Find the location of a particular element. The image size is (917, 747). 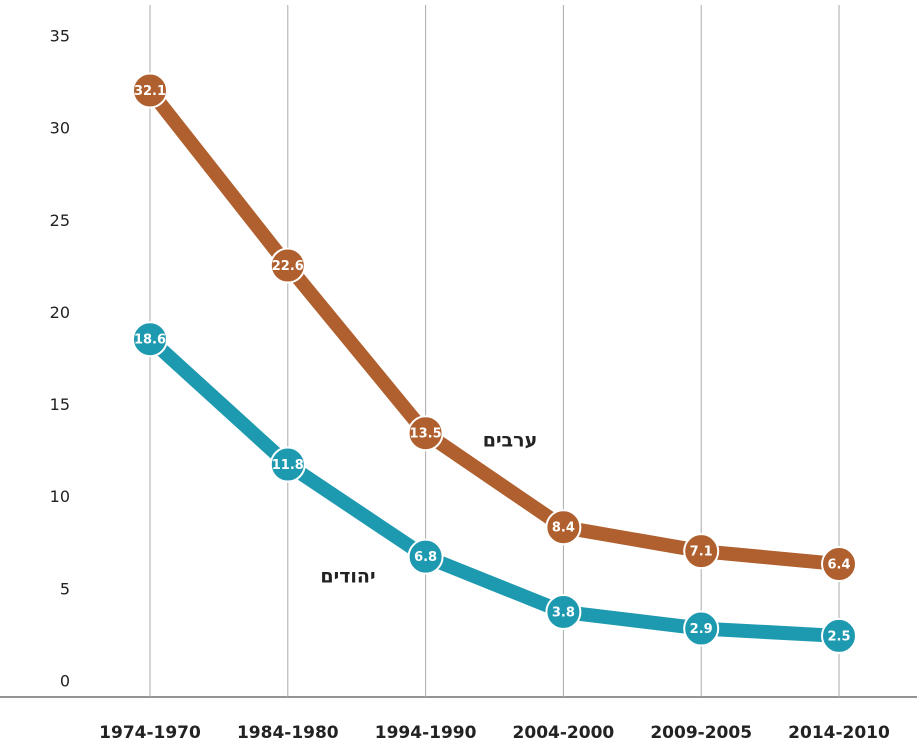

value-label: 2.9 is located at coordinates (701, 629).